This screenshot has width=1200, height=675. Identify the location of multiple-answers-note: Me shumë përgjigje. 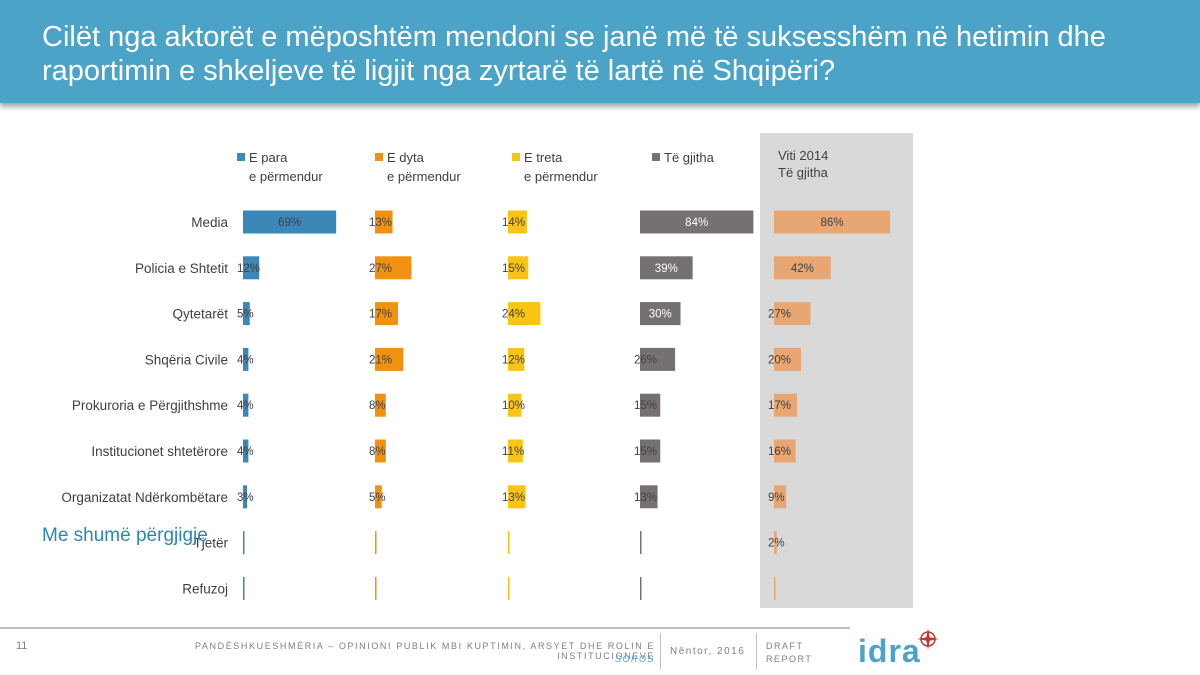
(125, 535).